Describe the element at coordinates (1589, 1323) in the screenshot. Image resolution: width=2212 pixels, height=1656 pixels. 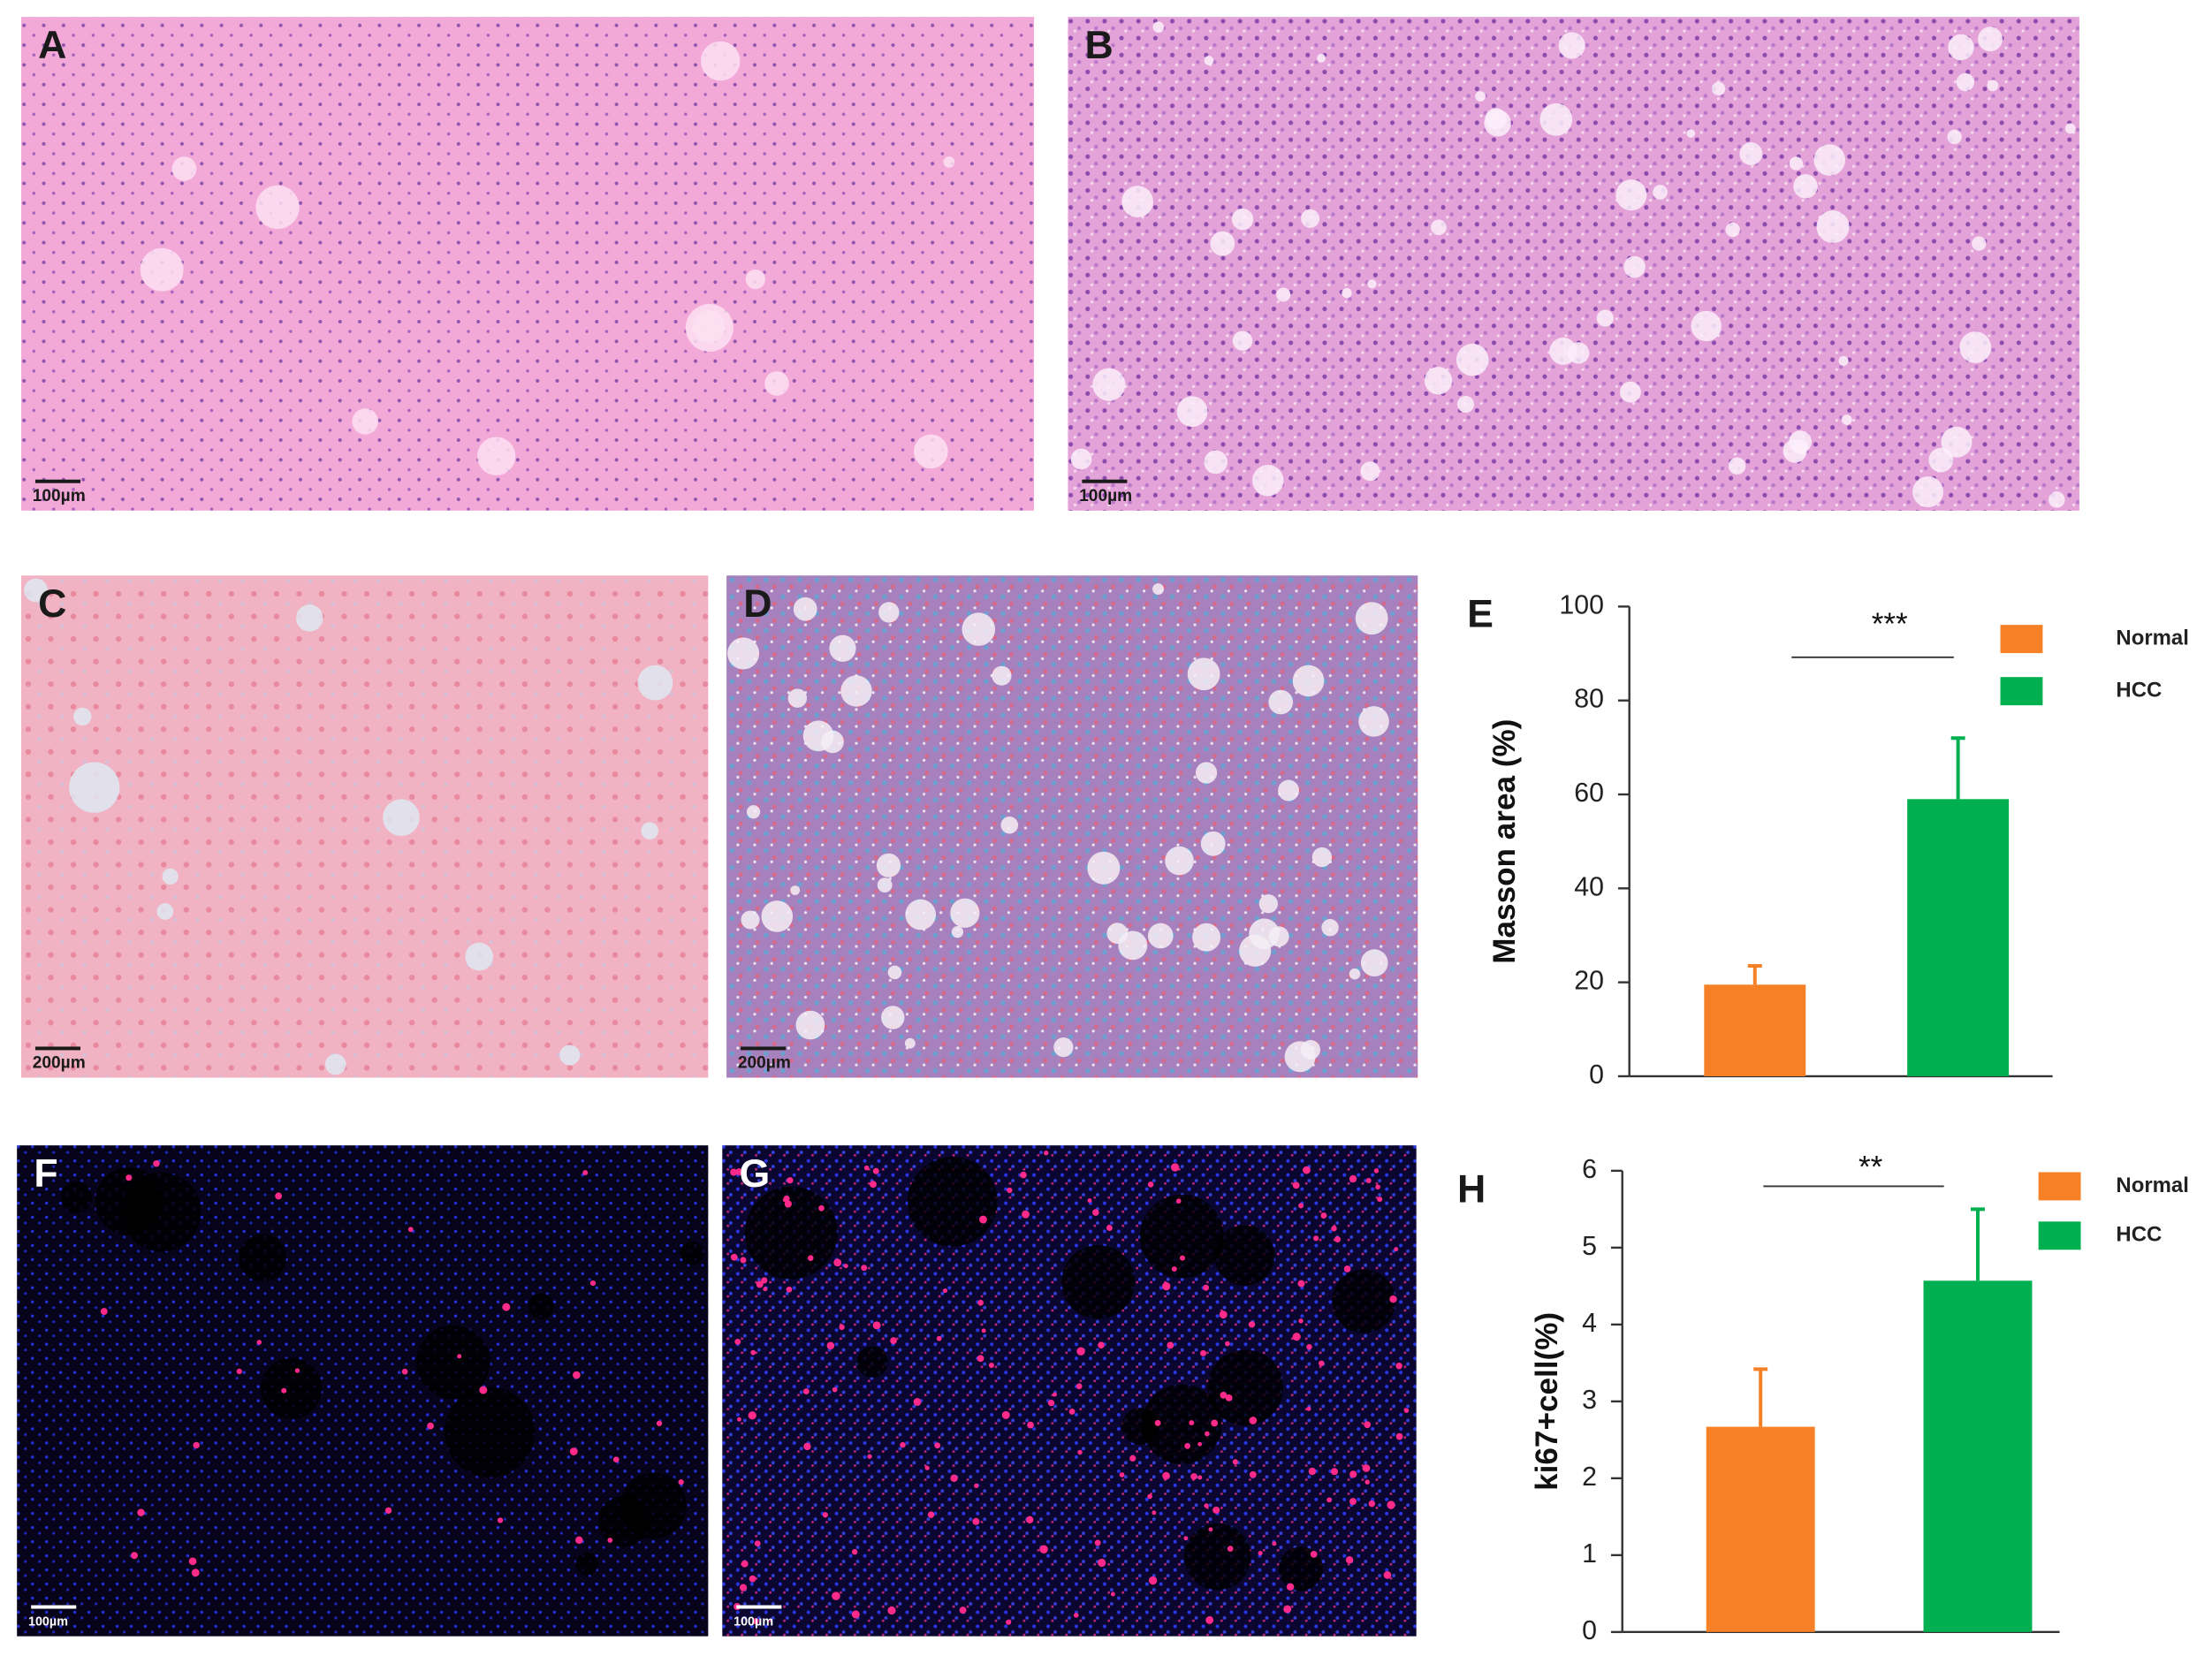
I see `y-tick-label: 4` at that location.